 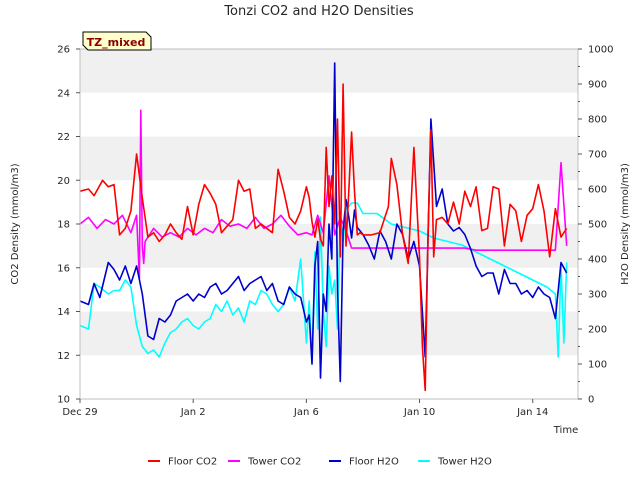 I want to click on x-tick-label: Jan 6, so click(x=306, y=412).